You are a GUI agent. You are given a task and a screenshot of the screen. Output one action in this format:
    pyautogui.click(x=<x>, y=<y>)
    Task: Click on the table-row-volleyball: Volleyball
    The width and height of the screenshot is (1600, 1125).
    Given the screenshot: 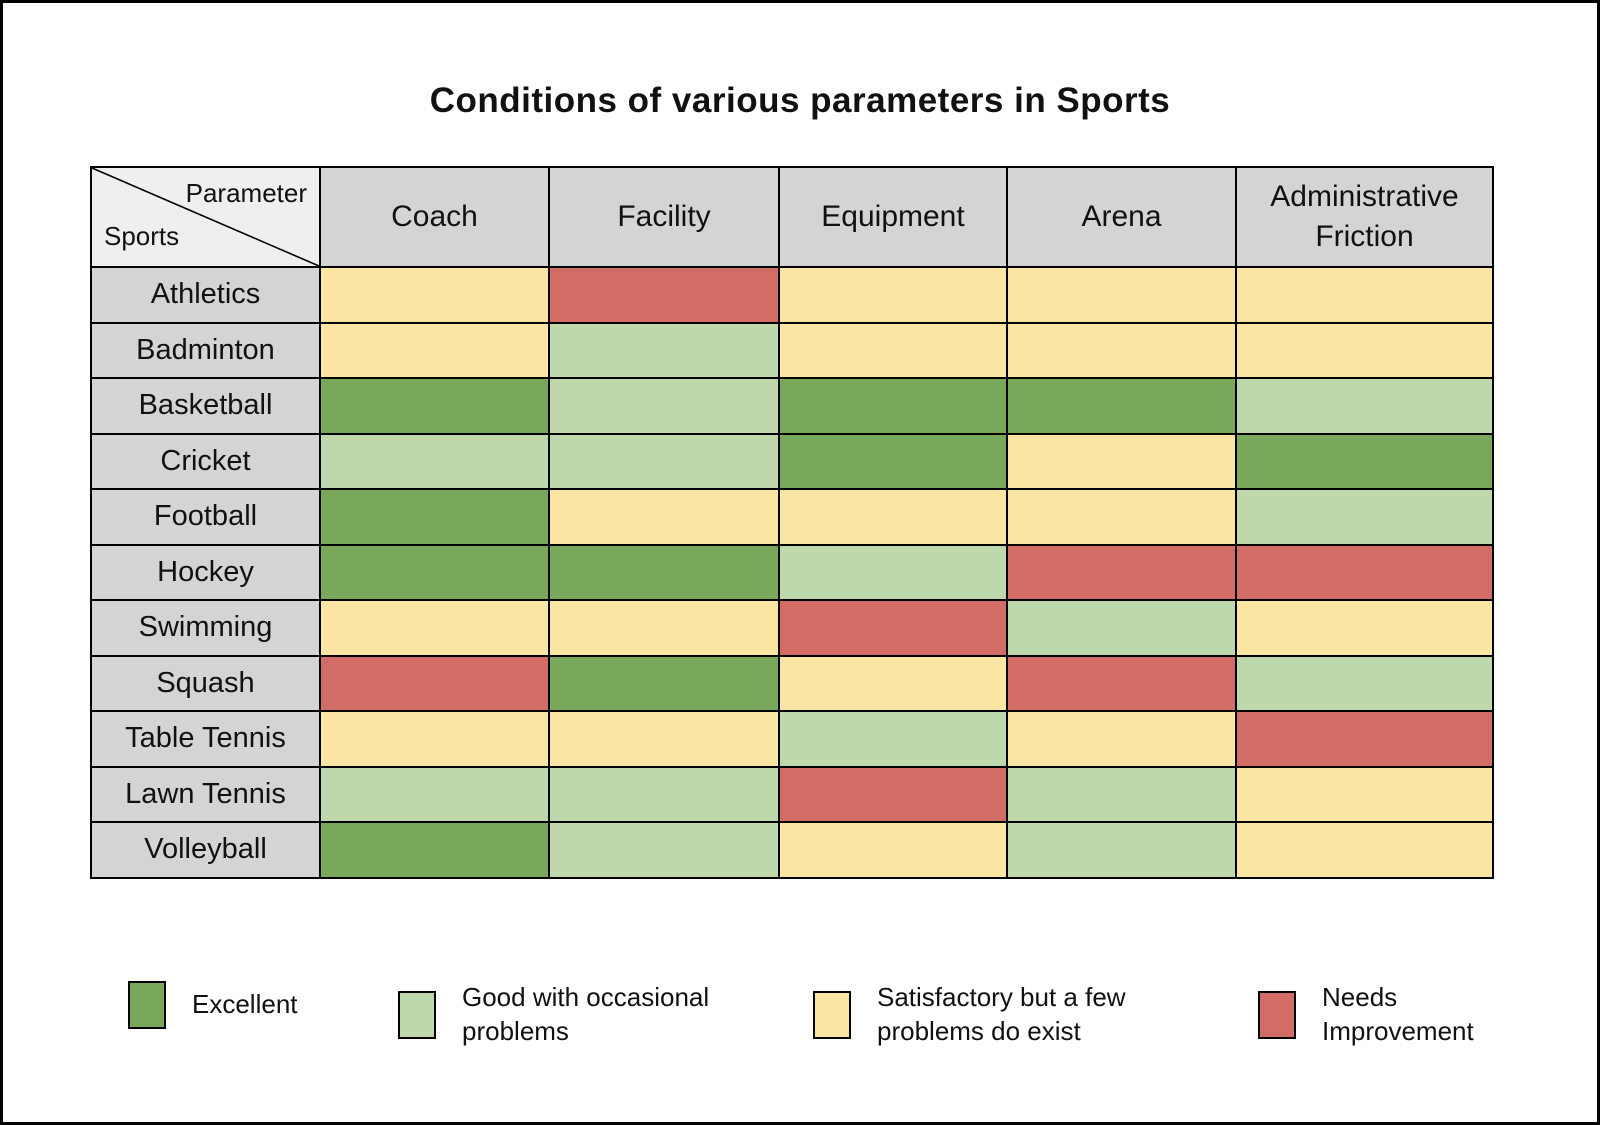 What is the action you would take?
    pyautogui.click(x=792, y=850)
    